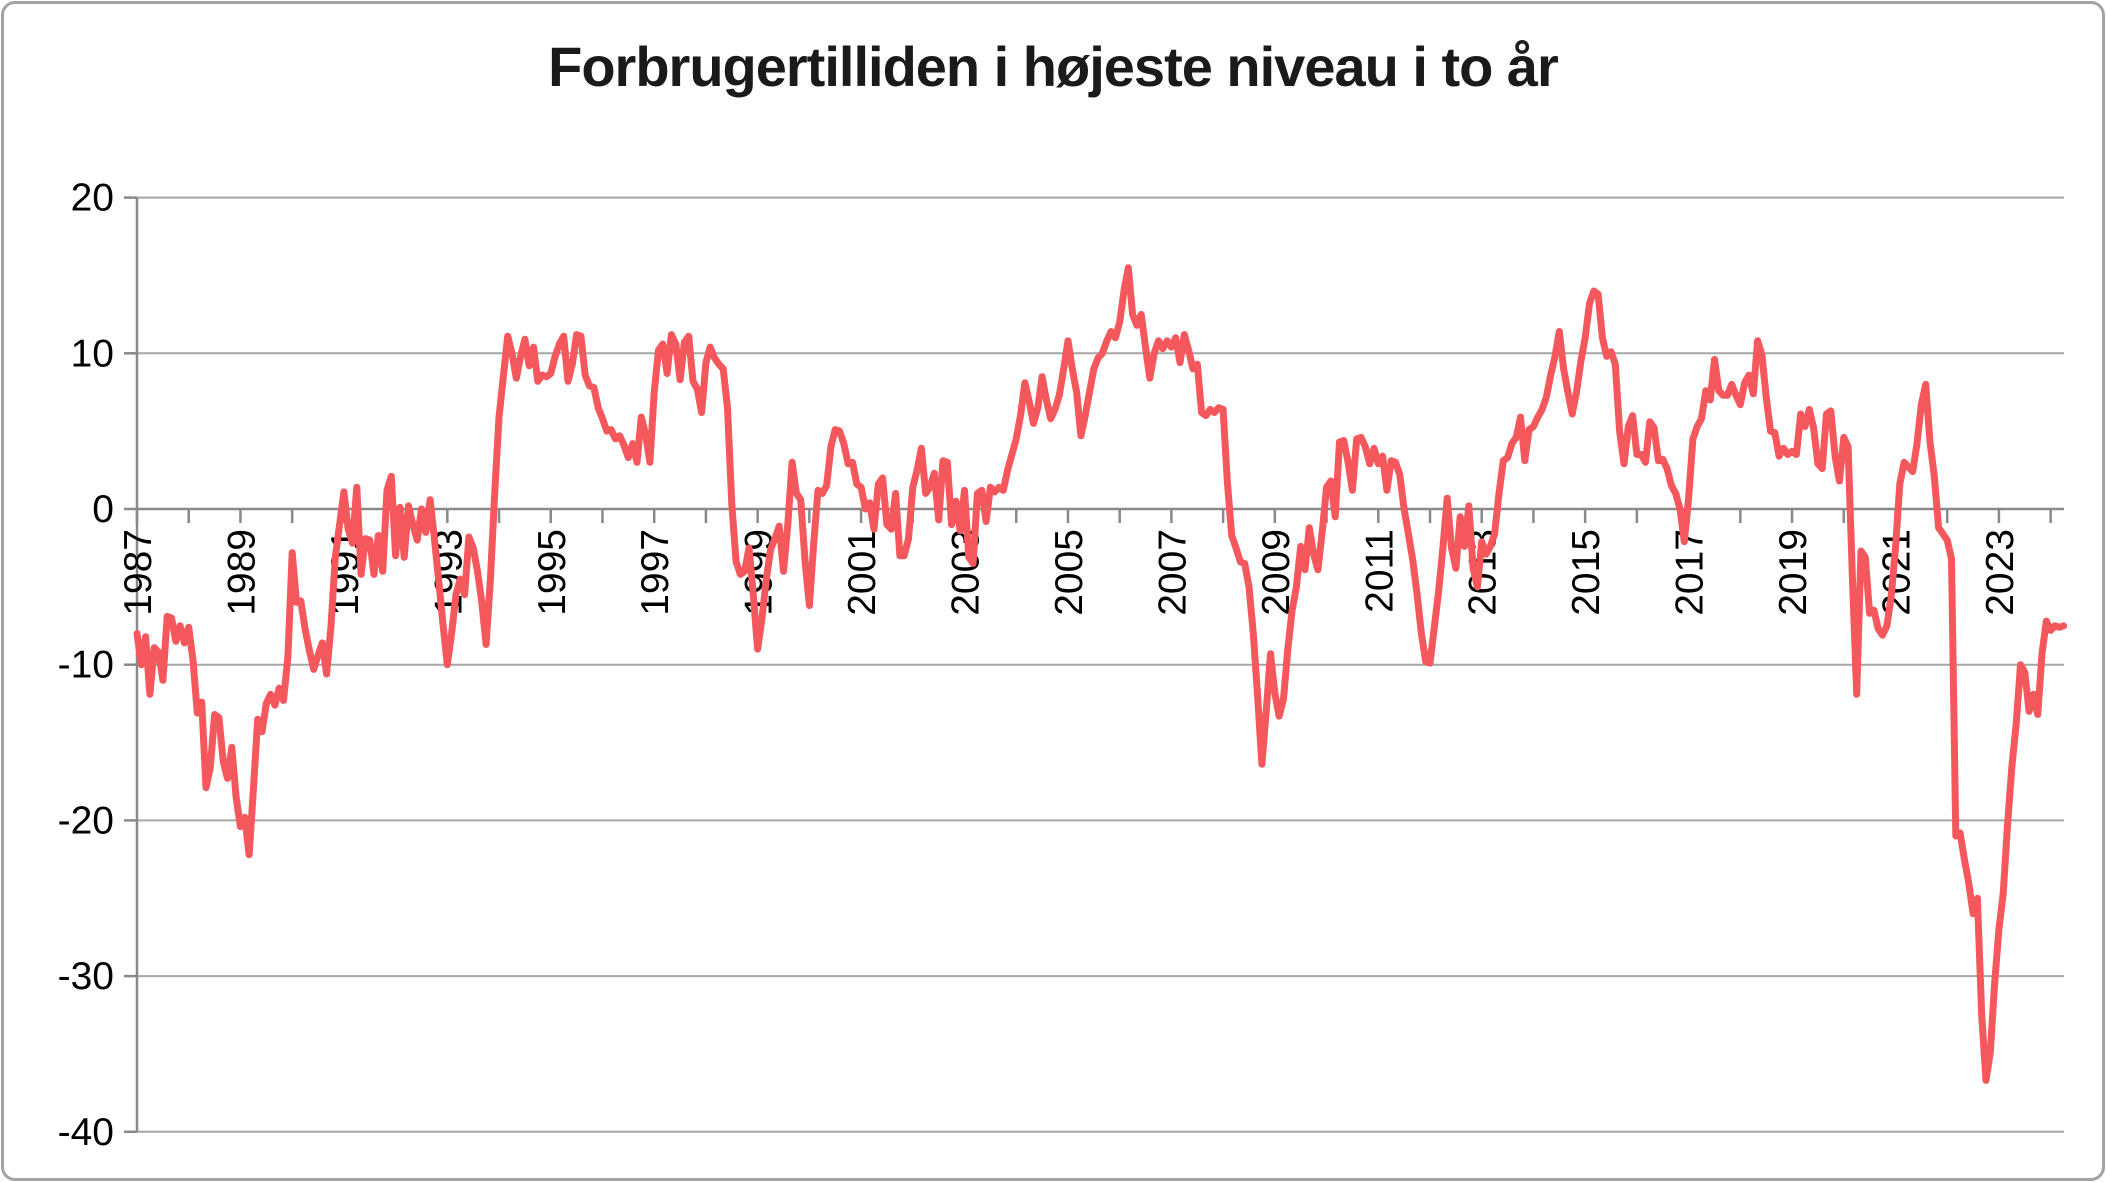 The image size is (2106, 1182). What do you see at coordinates (86, 820) in the screenshot?
I see `y-axis-tick-label: -20` at bounding box center [86, 820].